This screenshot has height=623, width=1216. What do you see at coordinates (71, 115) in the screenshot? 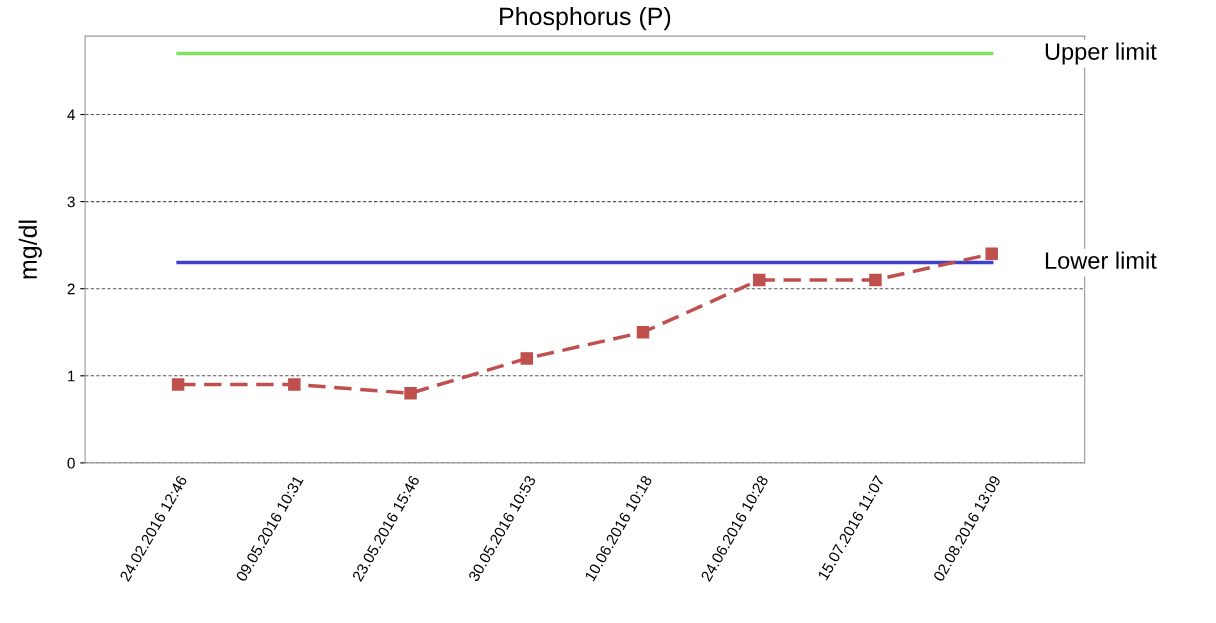
I see `y-tick-label: 4` at bounding box center [71, 115].